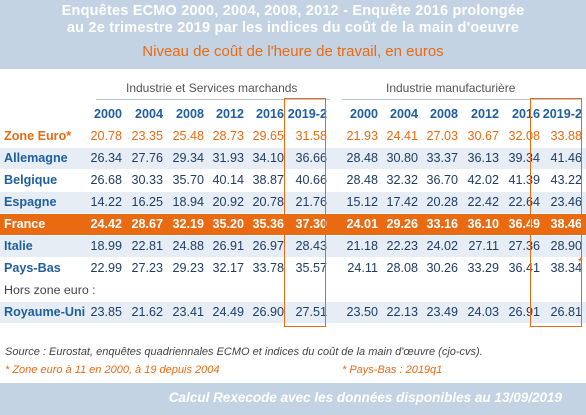 This screenshot has height=415, width=586. Describe the element at coordinates (442, 224) in the screenshot. I see `value-cell: 33.16` at that location.